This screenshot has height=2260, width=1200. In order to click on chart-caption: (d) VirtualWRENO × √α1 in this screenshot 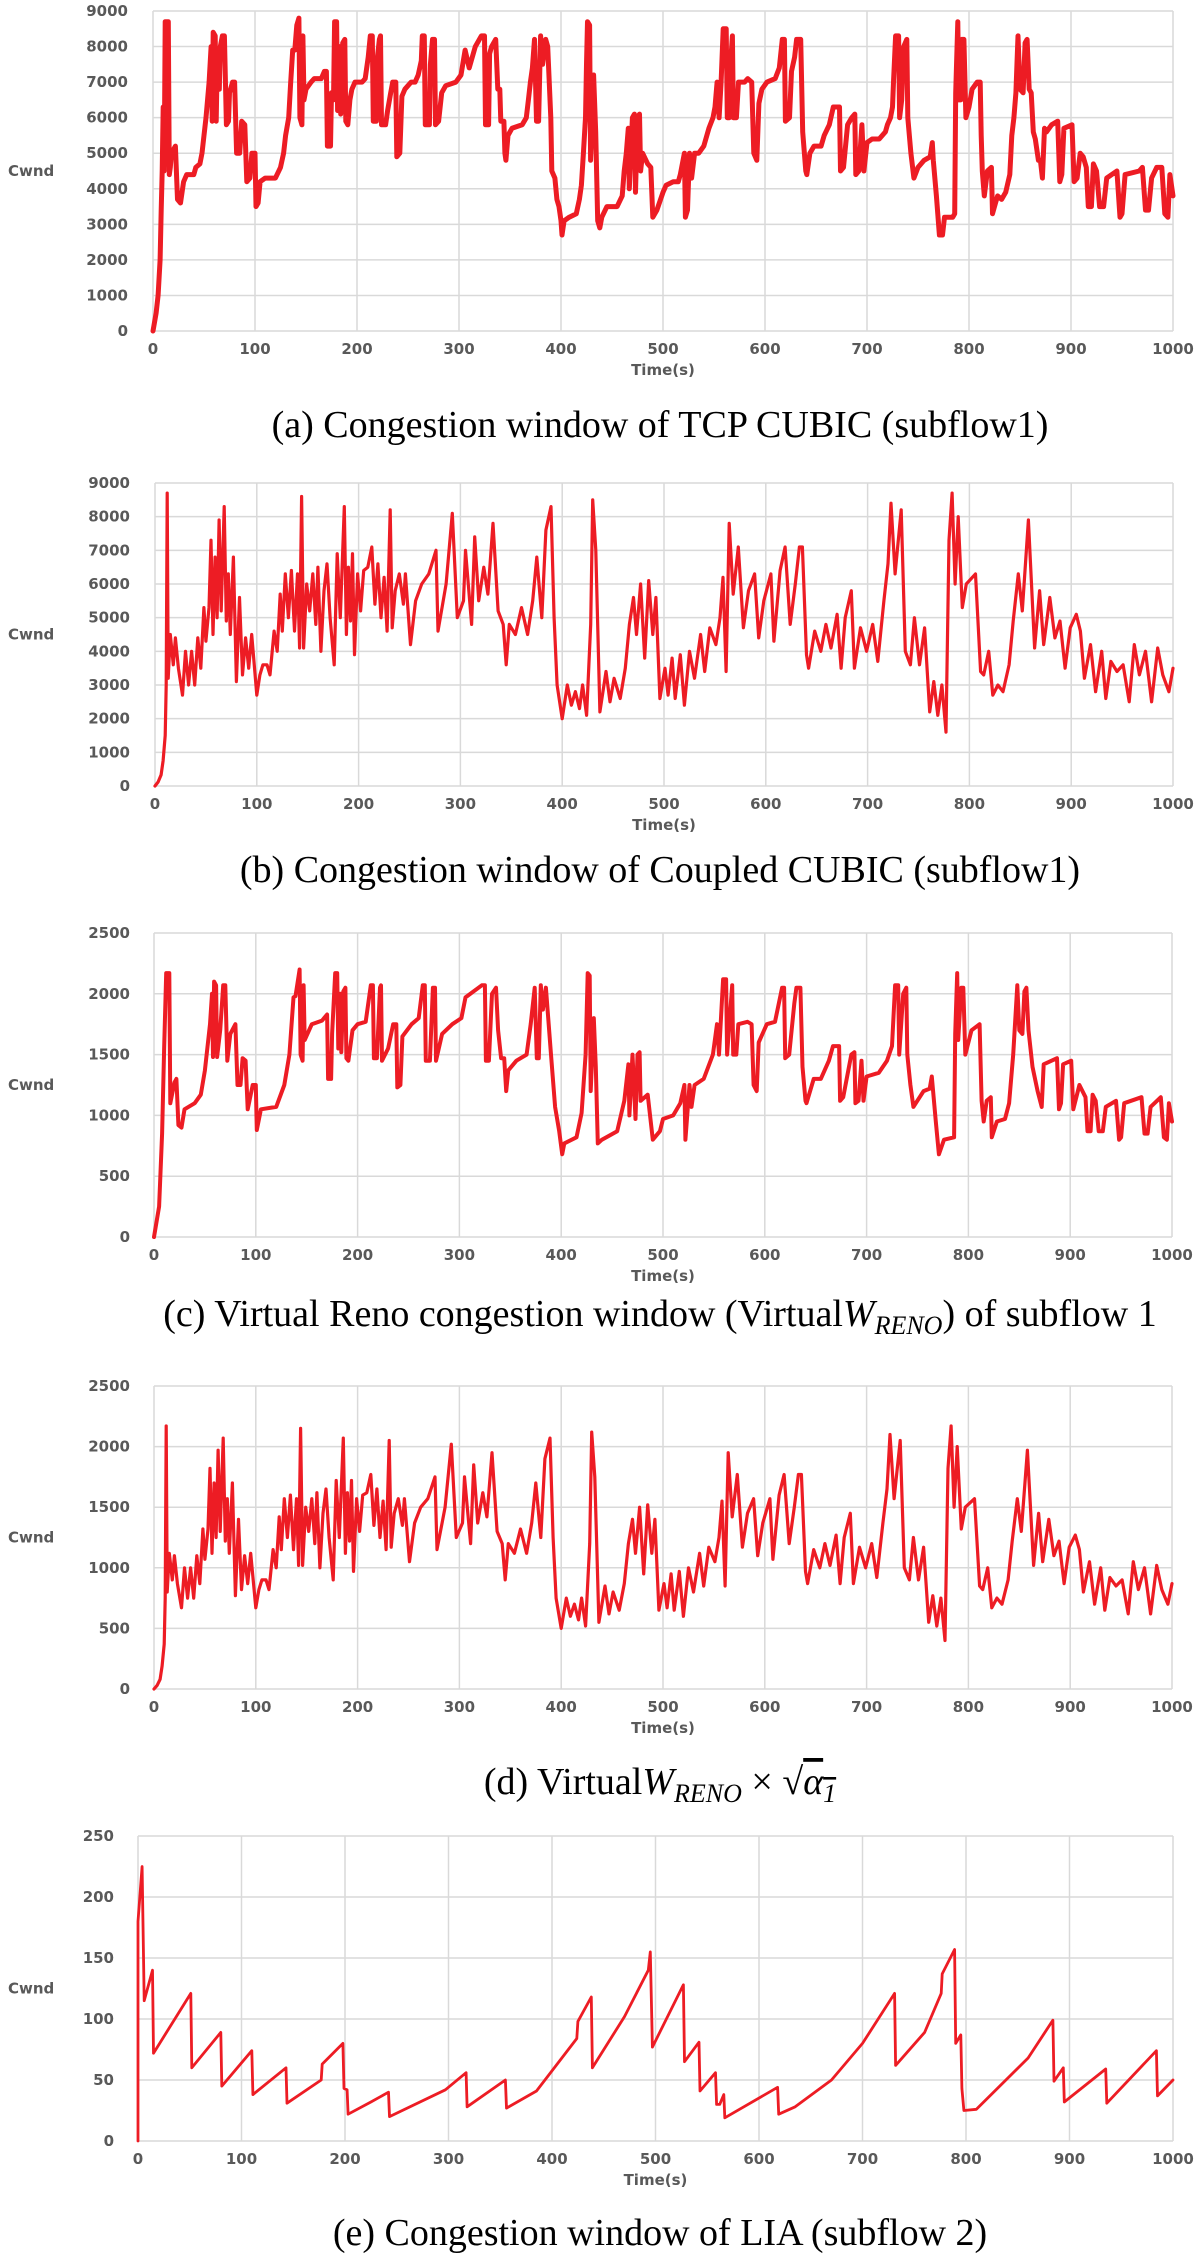, I will do `click(660, 1784)`.